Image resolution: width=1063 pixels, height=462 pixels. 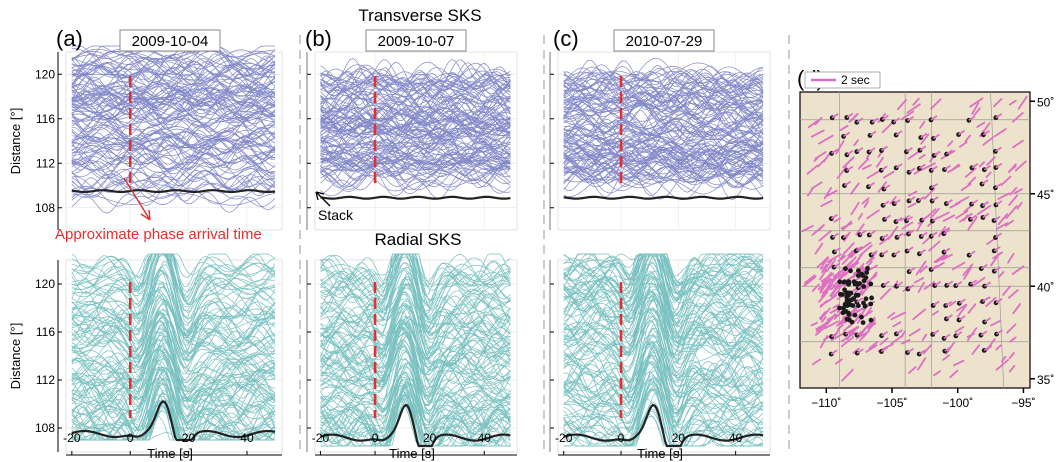 What do you see at coordinates (137, 199) in the screenshot?
I see `phase-arrival-arrow` at bounding box center [137, 199].